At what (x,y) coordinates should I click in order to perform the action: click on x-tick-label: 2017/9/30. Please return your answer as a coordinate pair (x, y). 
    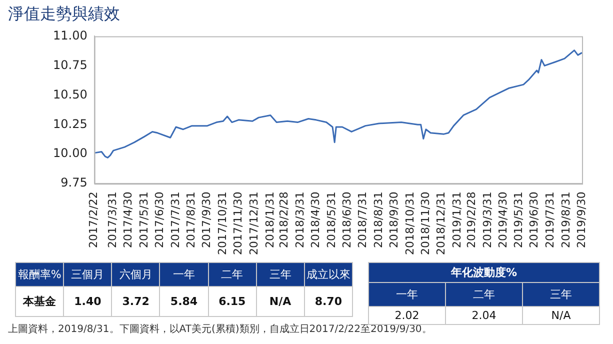
    Looking at the image, I should click on (207, 220).